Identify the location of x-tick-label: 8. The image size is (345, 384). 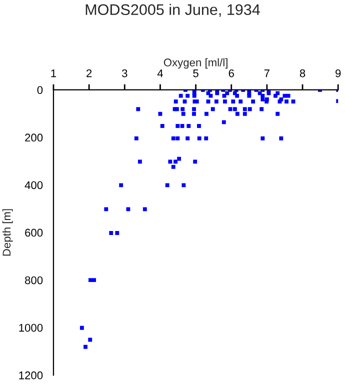
(303, 73).